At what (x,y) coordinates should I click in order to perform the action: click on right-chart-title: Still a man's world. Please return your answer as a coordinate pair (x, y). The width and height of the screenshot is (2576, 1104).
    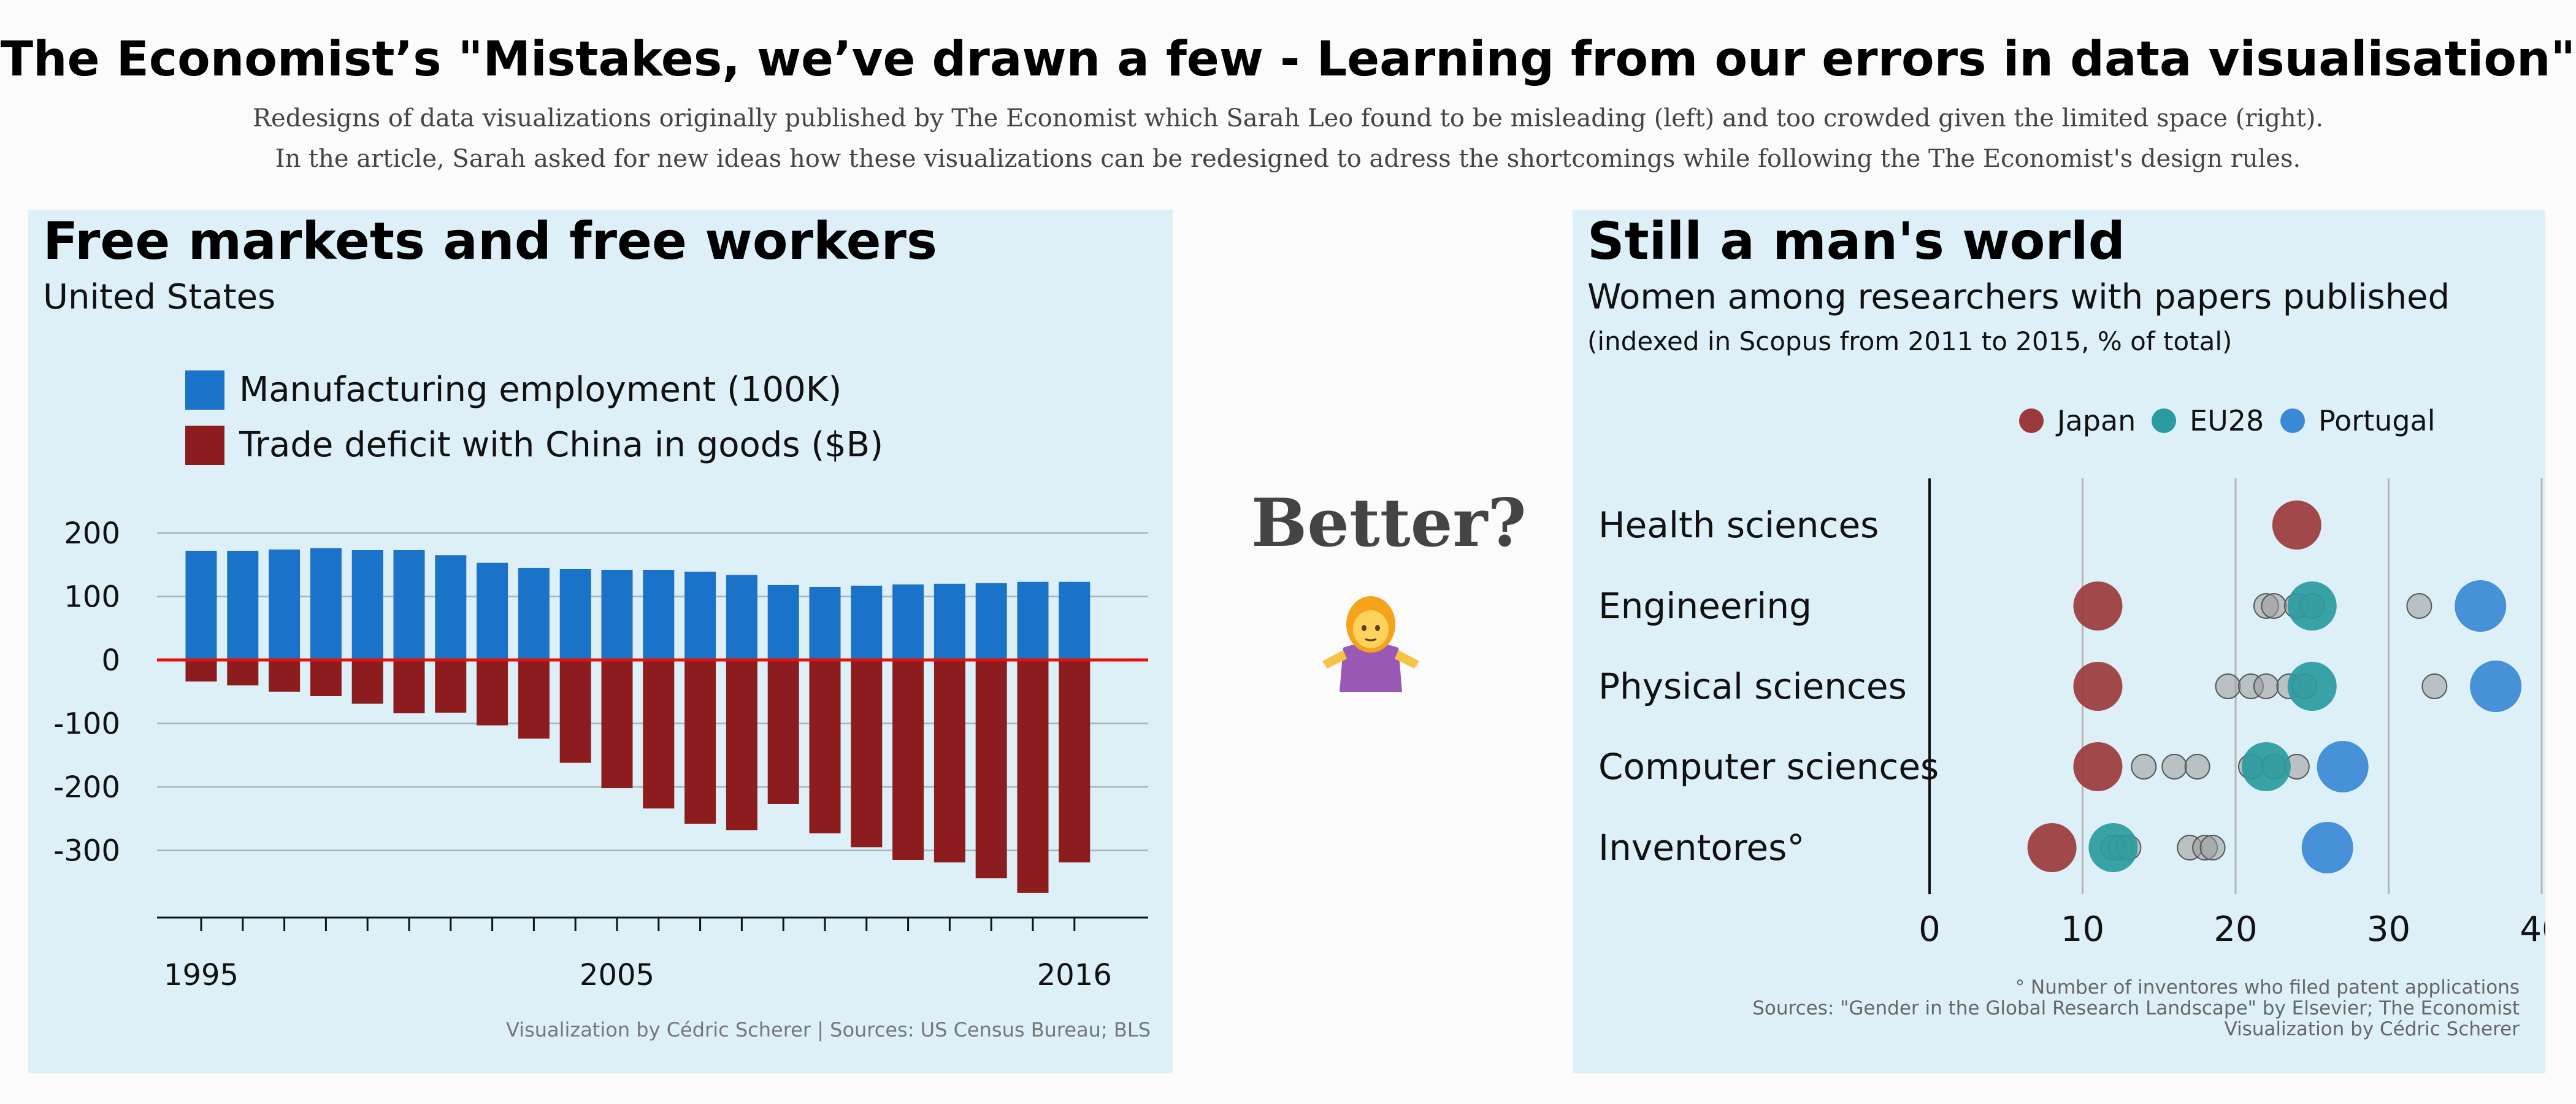
    Looking at the image, I should click on (1856, 241).